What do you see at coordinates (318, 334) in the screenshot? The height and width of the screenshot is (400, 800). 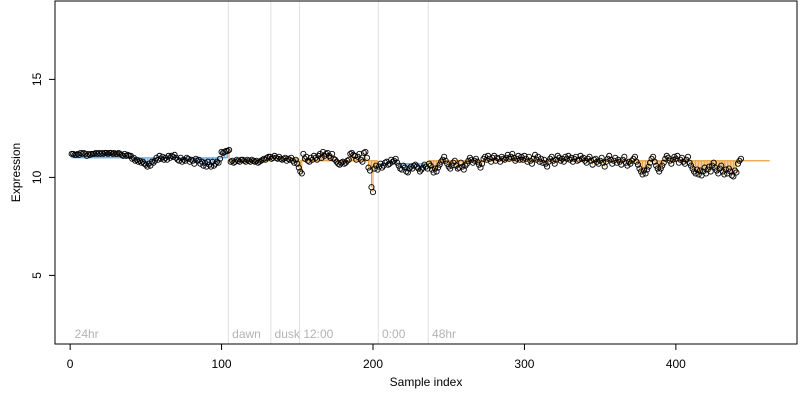 I see `segment-label: 12:00` at bounding box center [318, 334].